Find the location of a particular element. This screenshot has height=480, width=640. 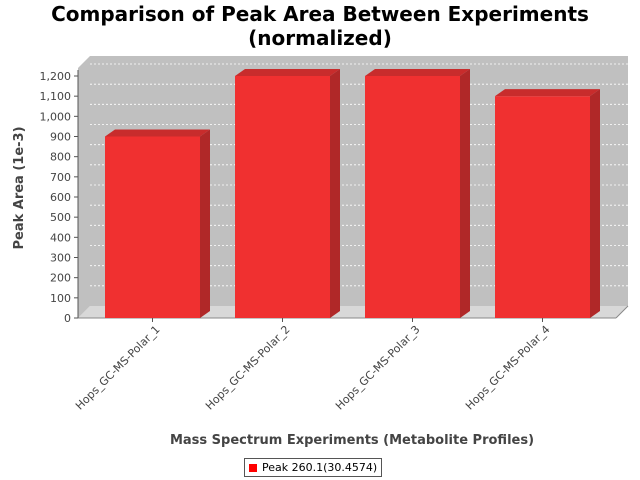

plot-left-wall is located at coordinates (84, 187).